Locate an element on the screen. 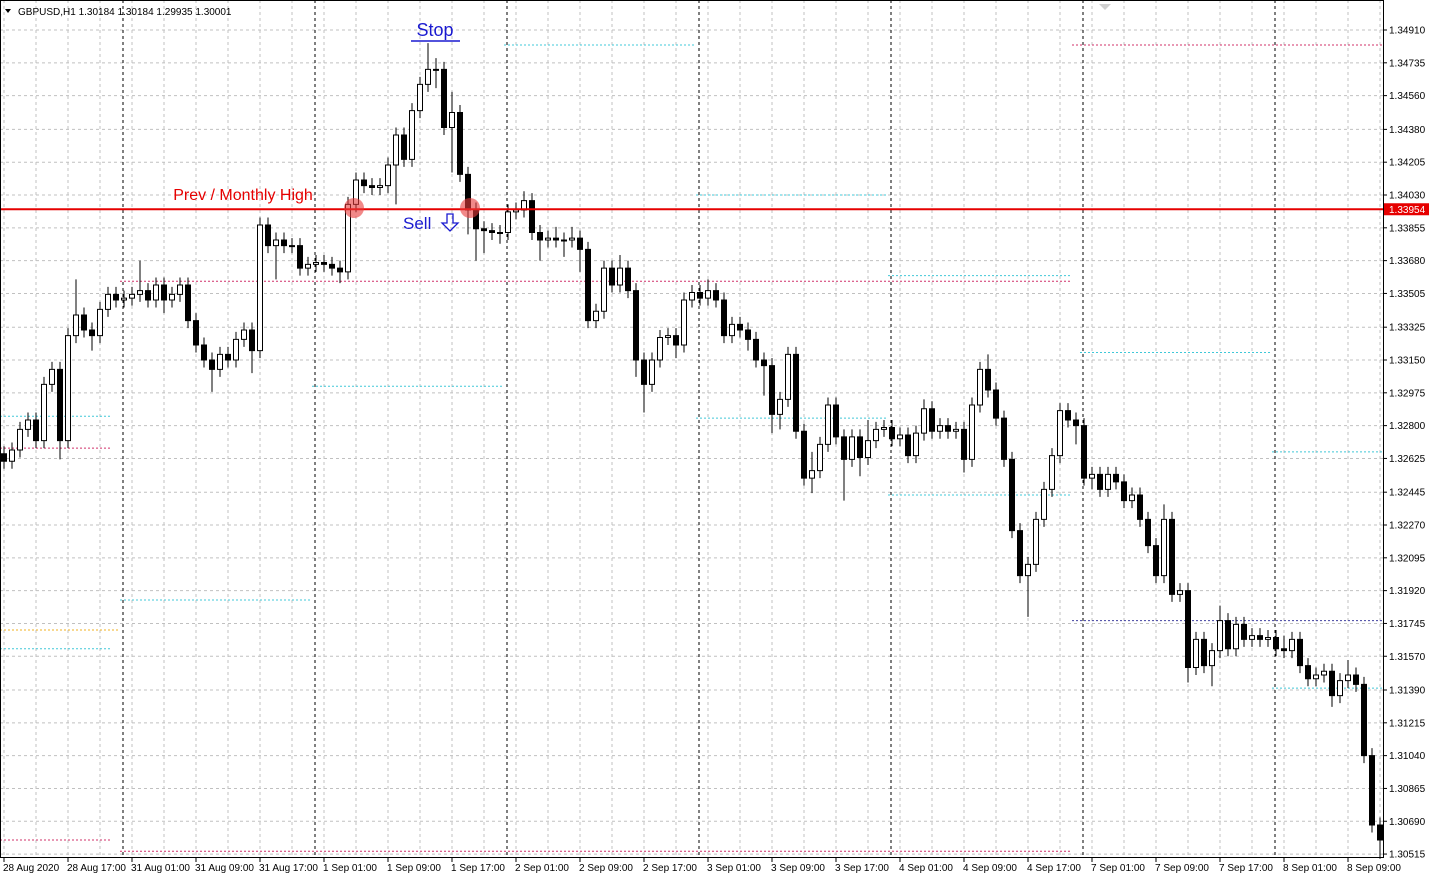 The image size is (1430, 879). high-label: Prev / Monthly High is located at coordinates (243, 195).